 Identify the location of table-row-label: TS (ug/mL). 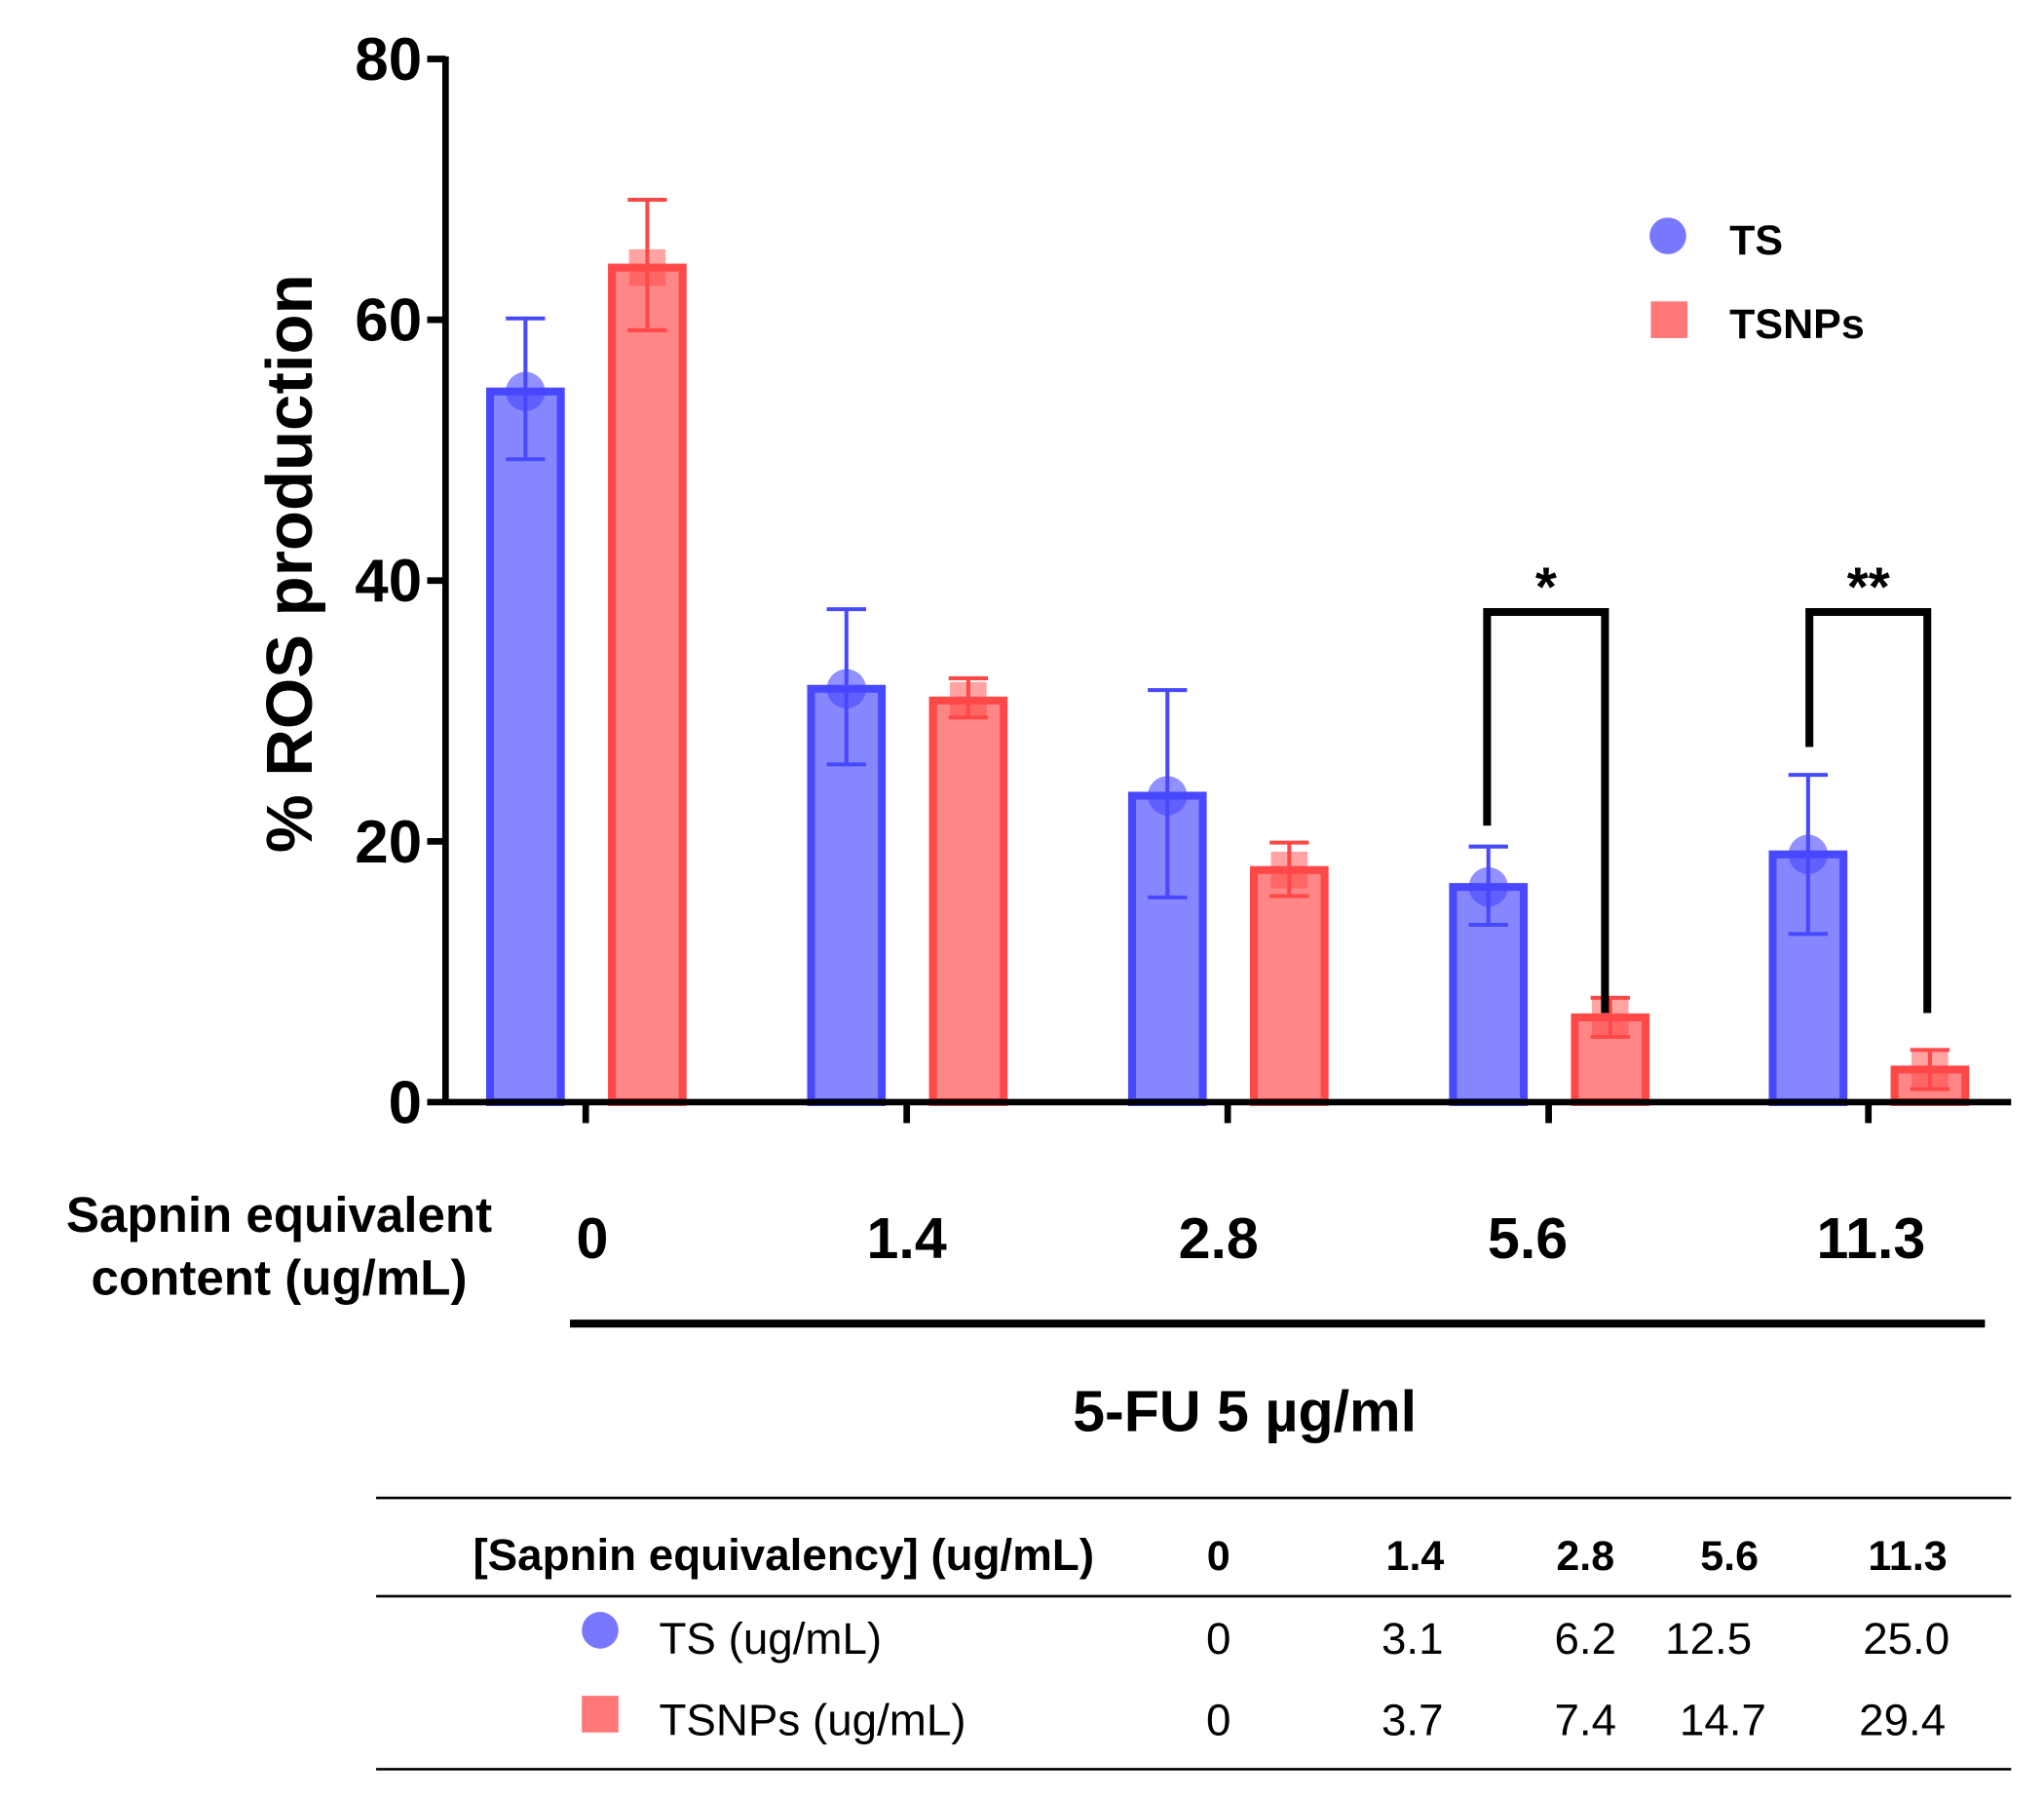
(771, 1639).